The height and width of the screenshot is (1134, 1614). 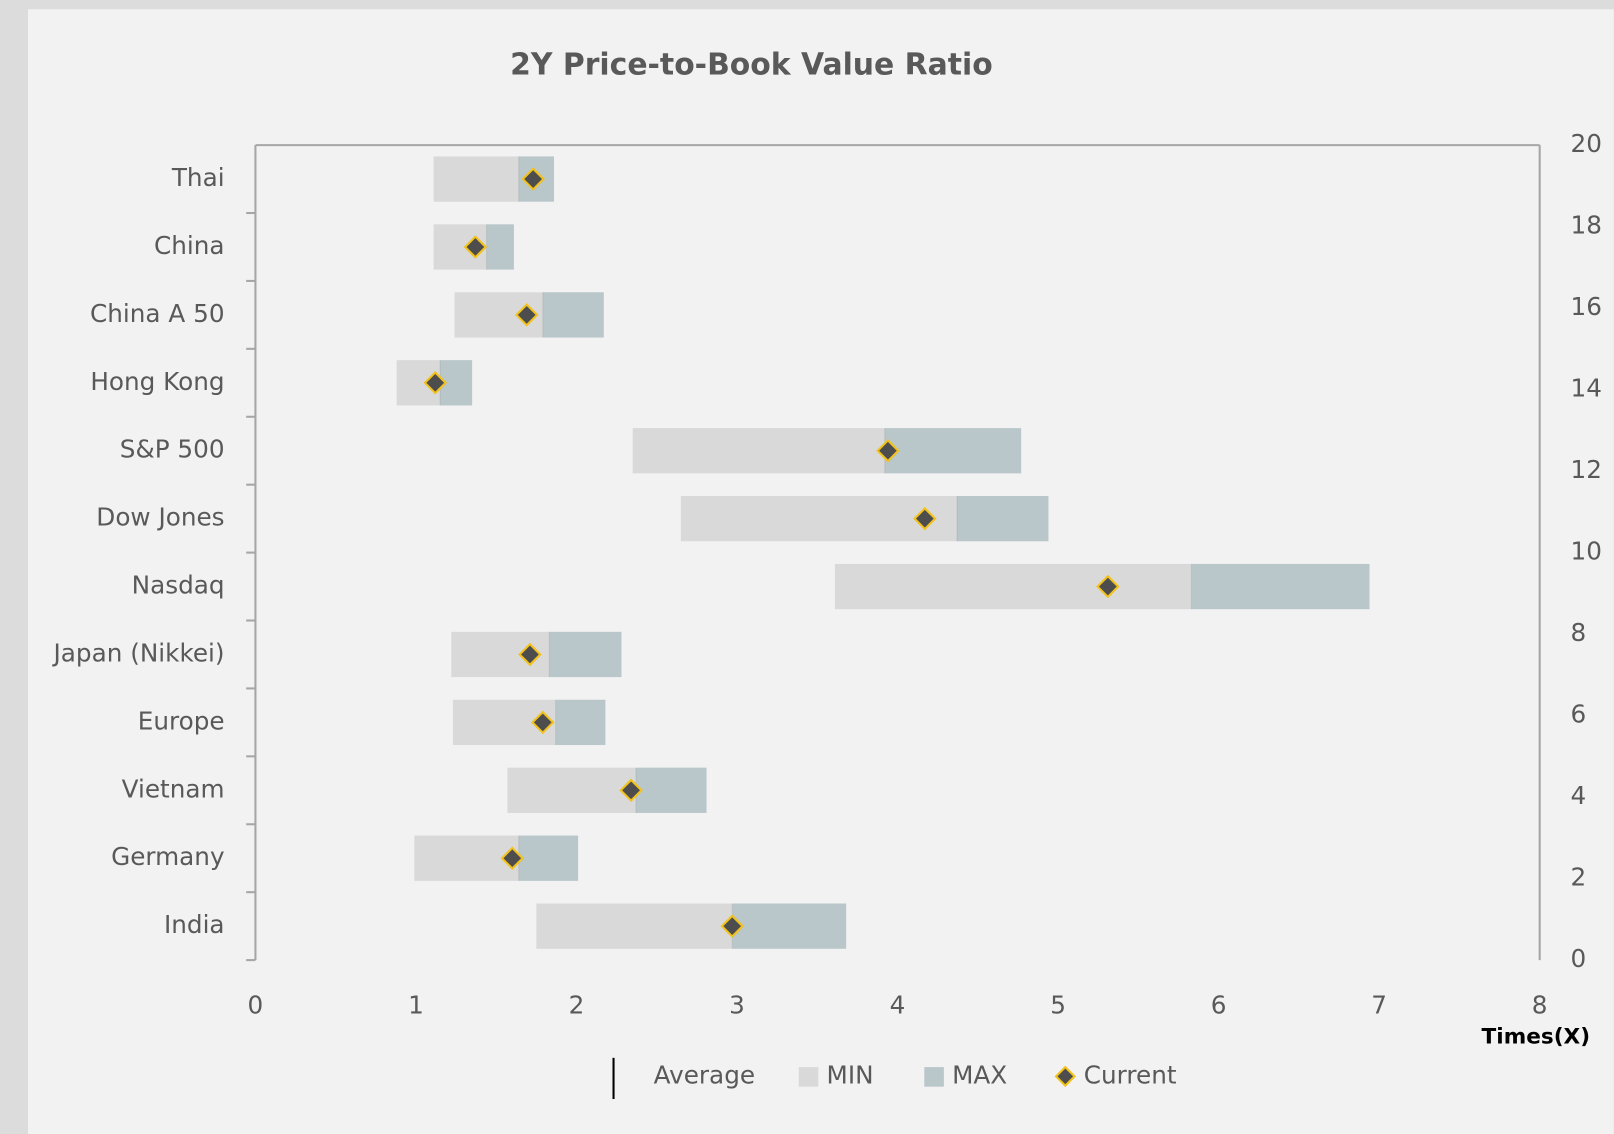 I want to click on y-tick-label: China A 50, so click(x=157, y=313).